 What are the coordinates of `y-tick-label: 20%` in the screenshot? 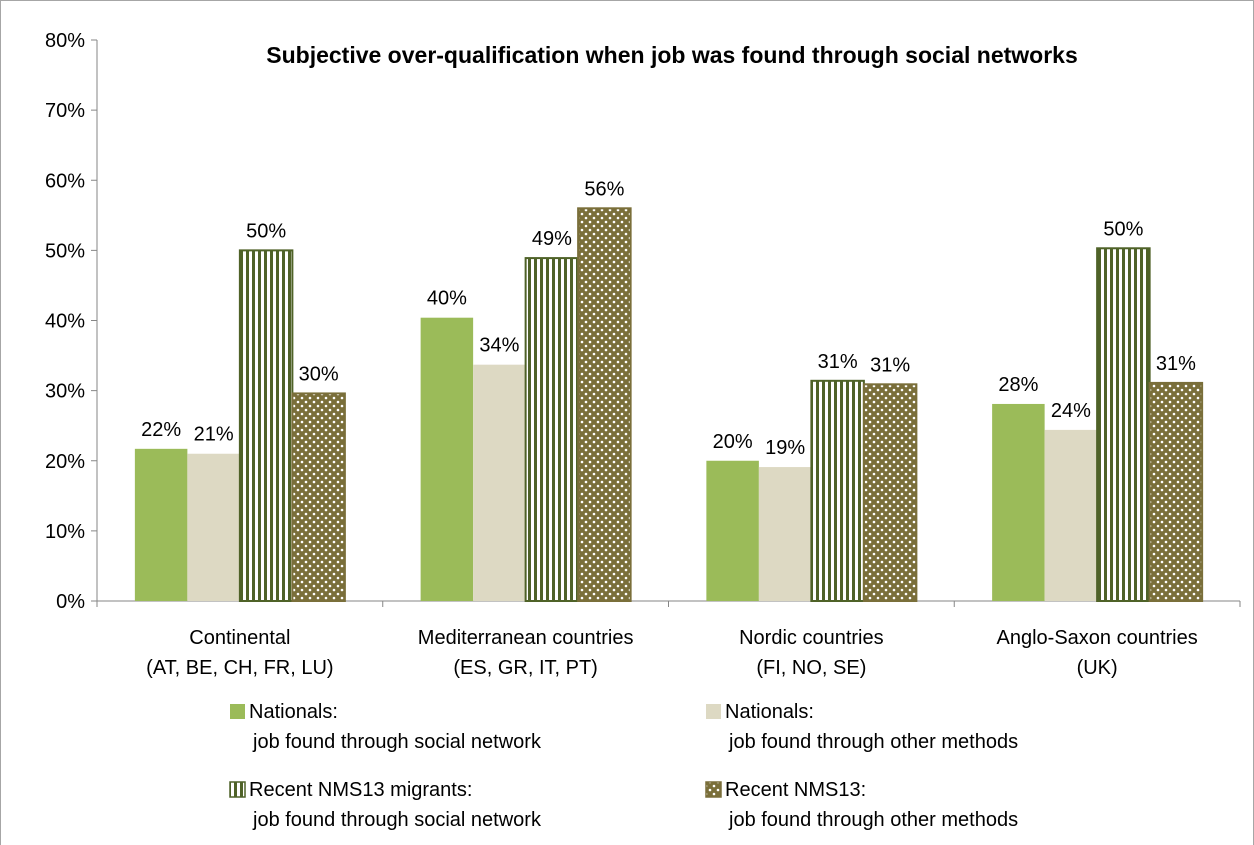 It's located at (65, 462).